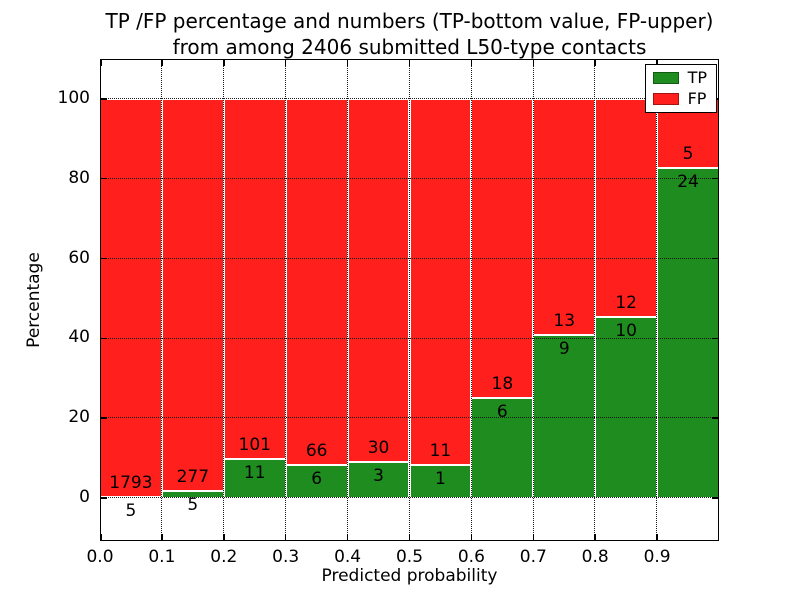 This screenshot has width=800, height=600. What do you see at coordinates (254, 444) in the screenshot?
I see `fp-count-label: 101` at bounding box center [254, 444].